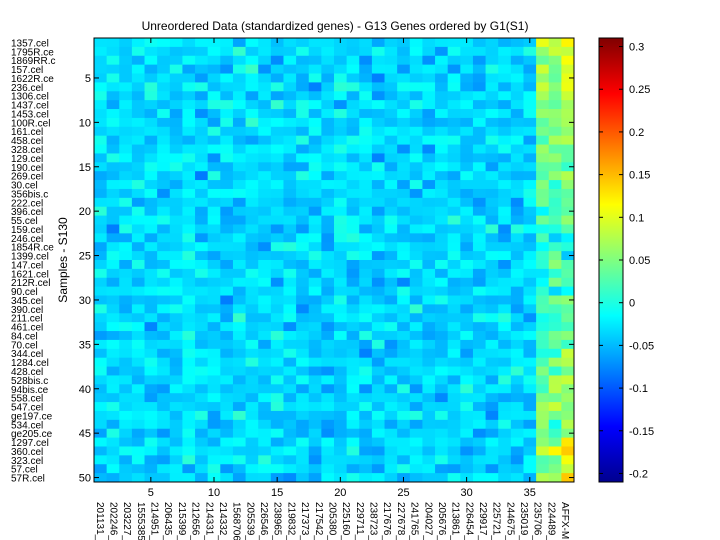 This screenshot has width=720, height=540. What do you see at coordinates (359, 521) in the screenshot?
I see `column-label: 229711_` at bounding box center [359, 521].